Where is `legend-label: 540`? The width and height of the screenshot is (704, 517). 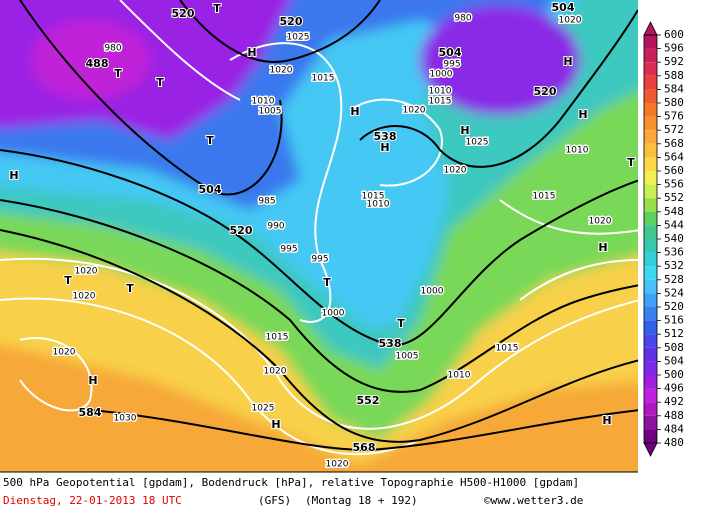 legend-label: 540 is located at coordinates (674, 238).